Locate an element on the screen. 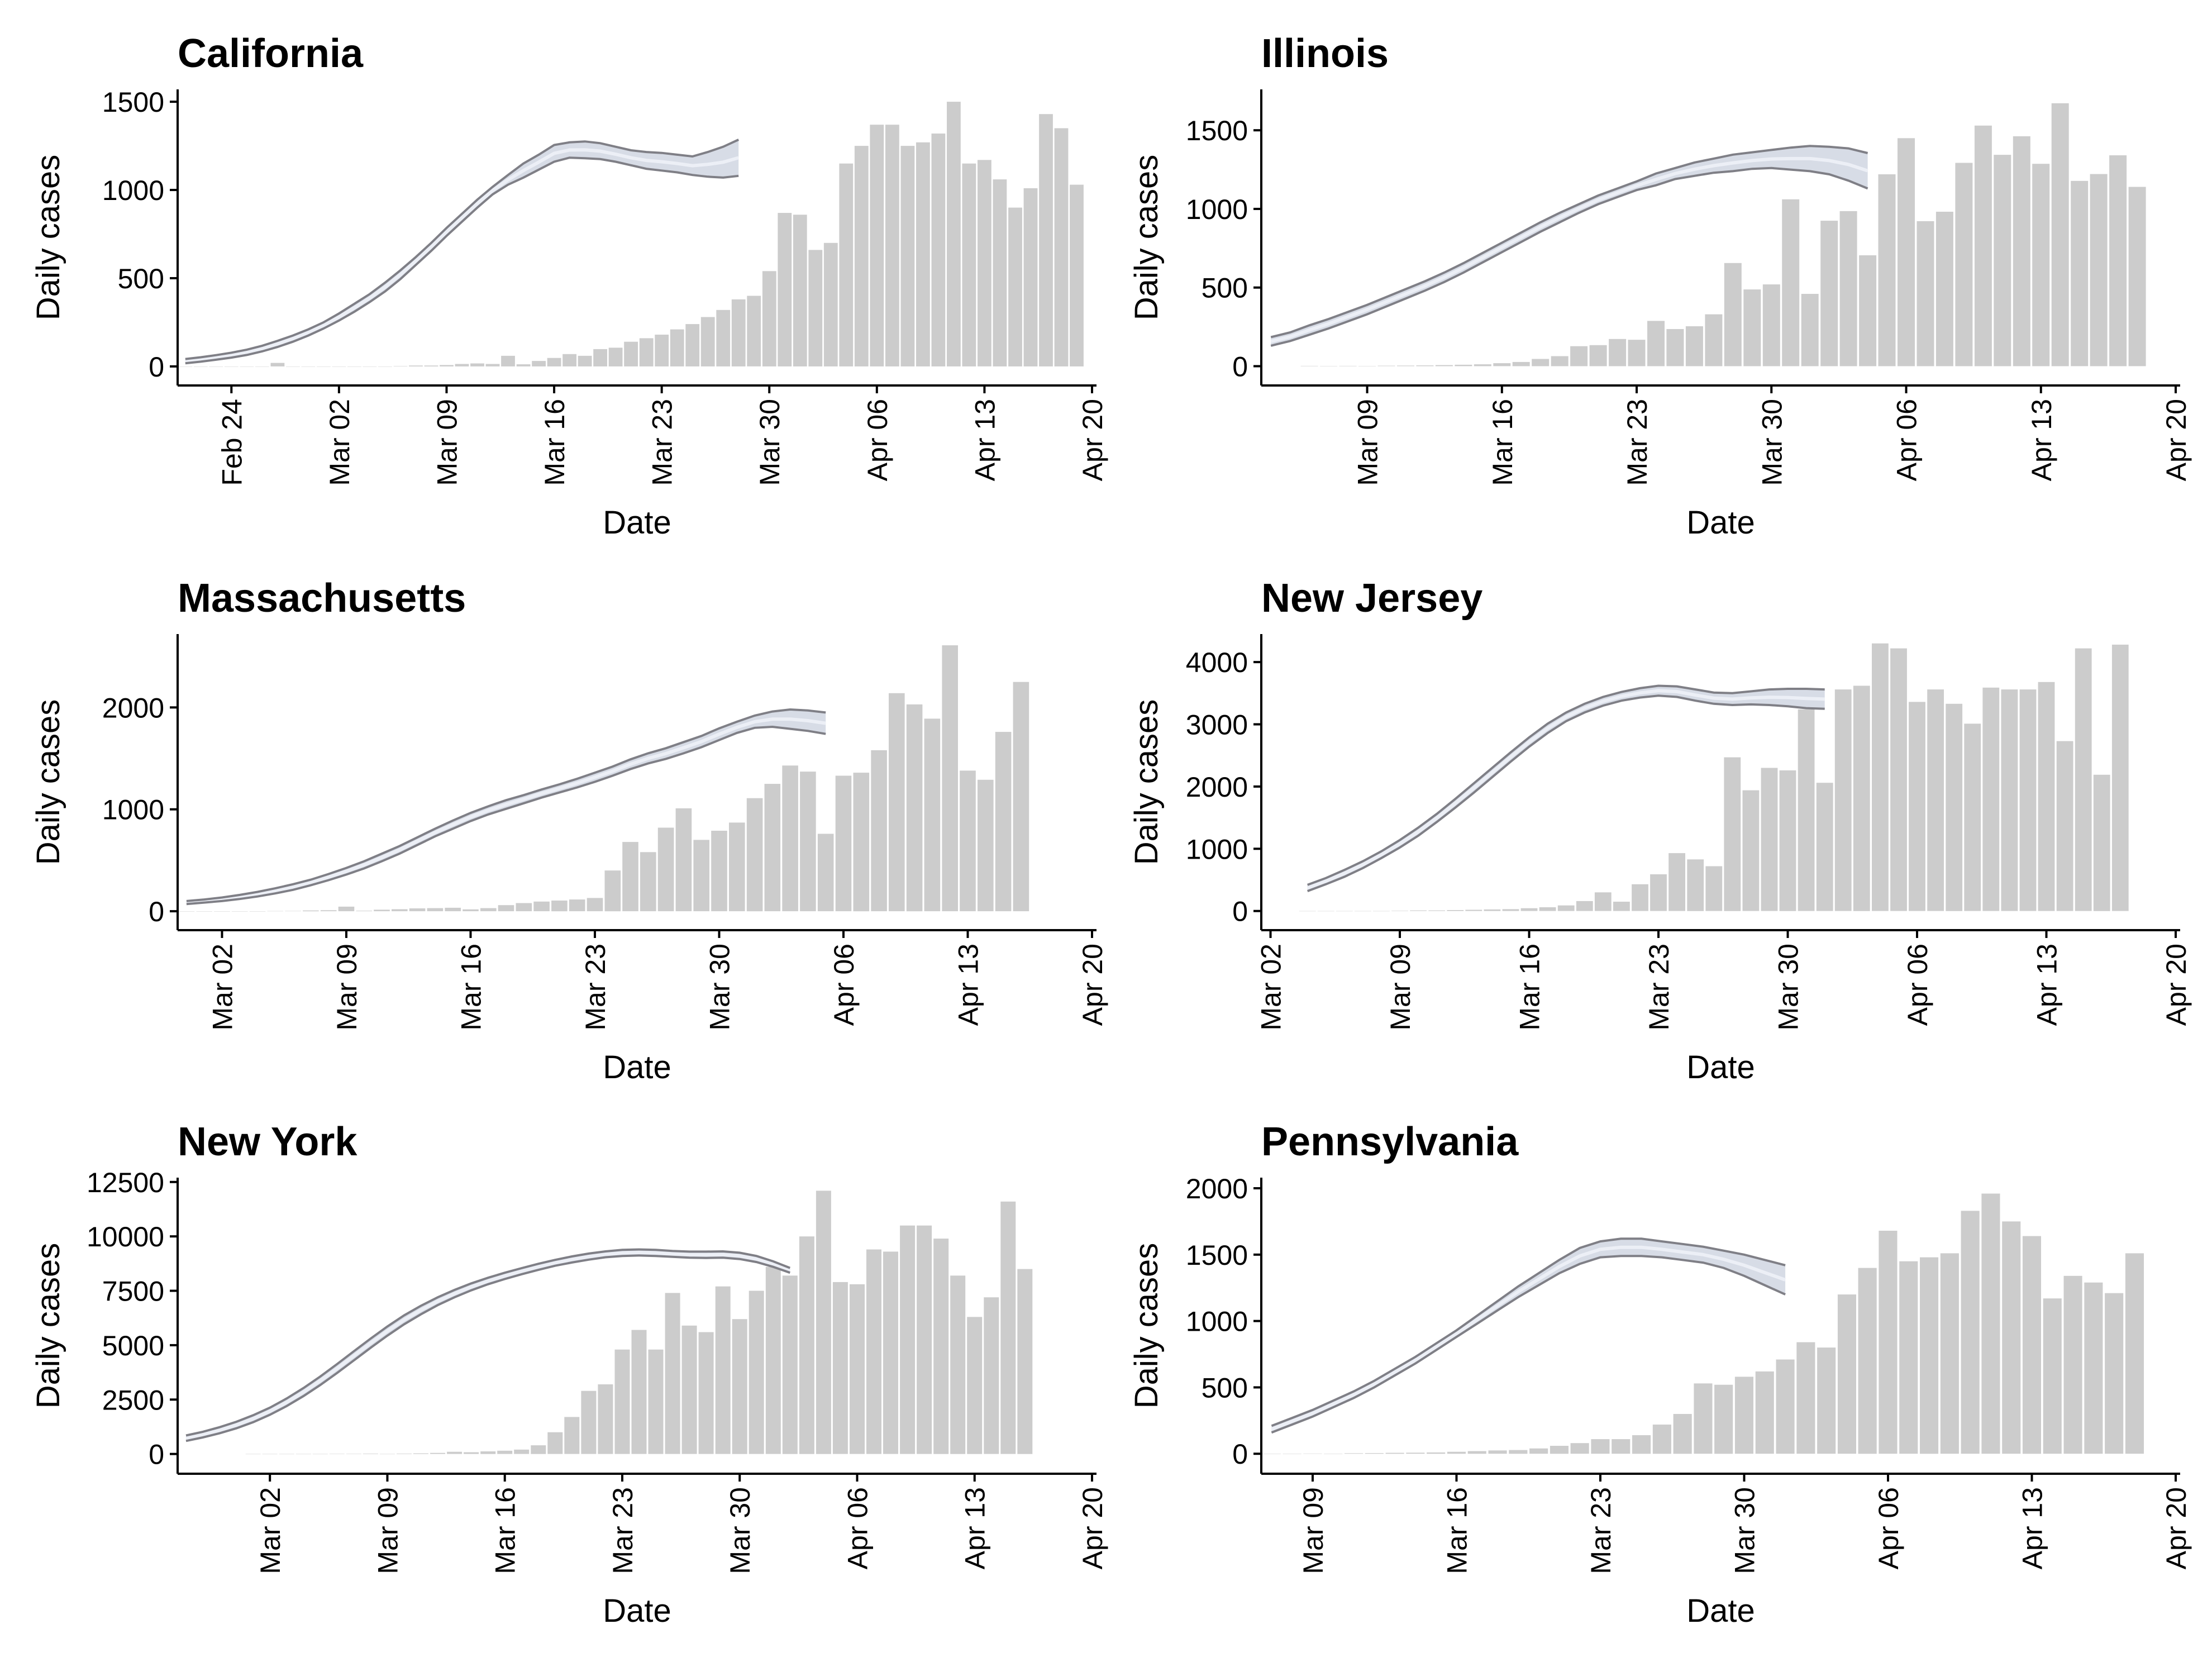  x-tick-label: Mar 02 is located at coordinates (1271, 987).